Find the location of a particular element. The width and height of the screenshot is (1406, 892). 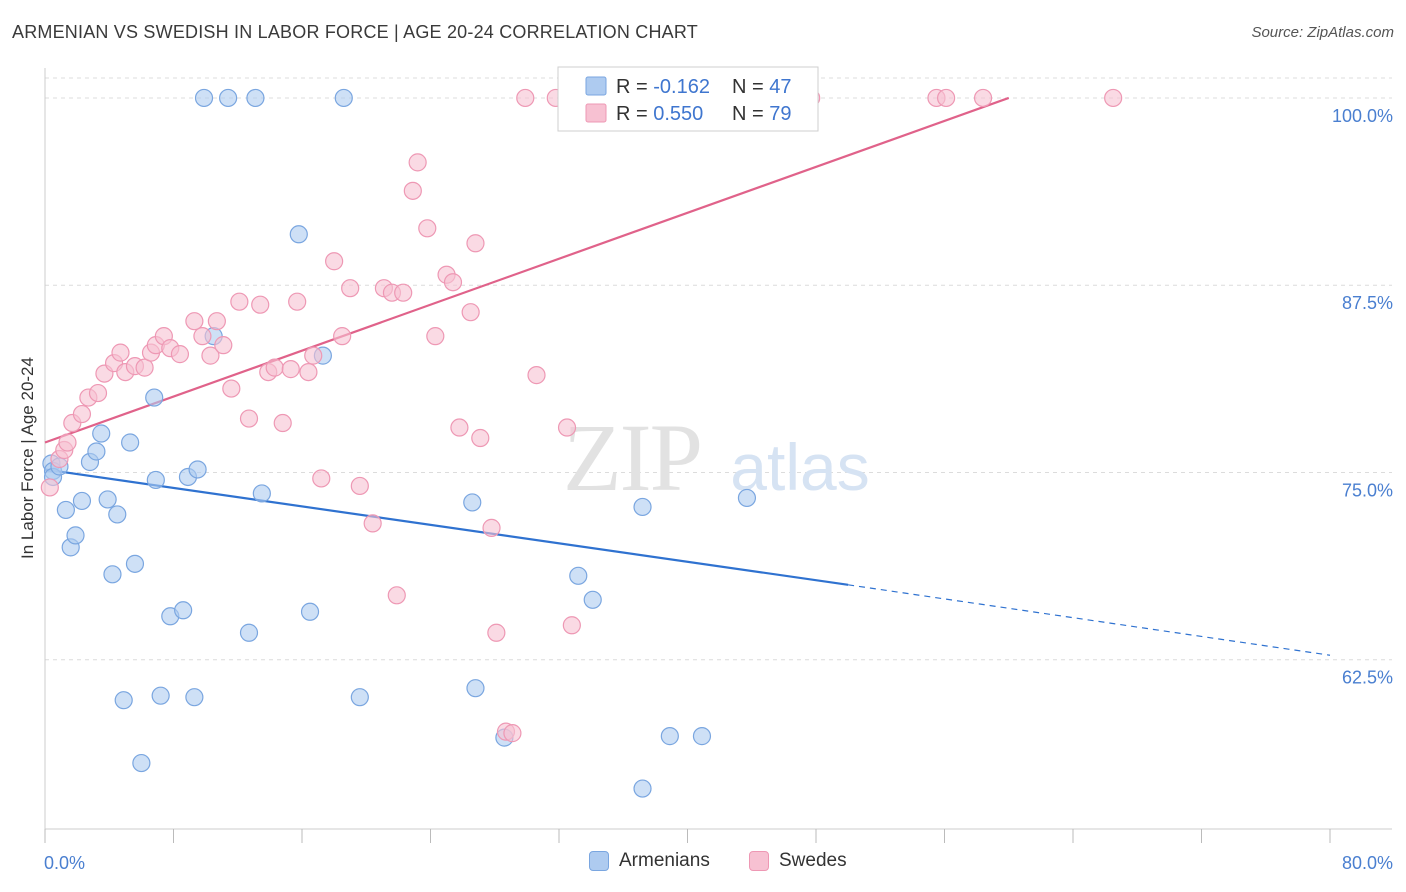

legend-swatch-pink is located at coordinates (596, 113).